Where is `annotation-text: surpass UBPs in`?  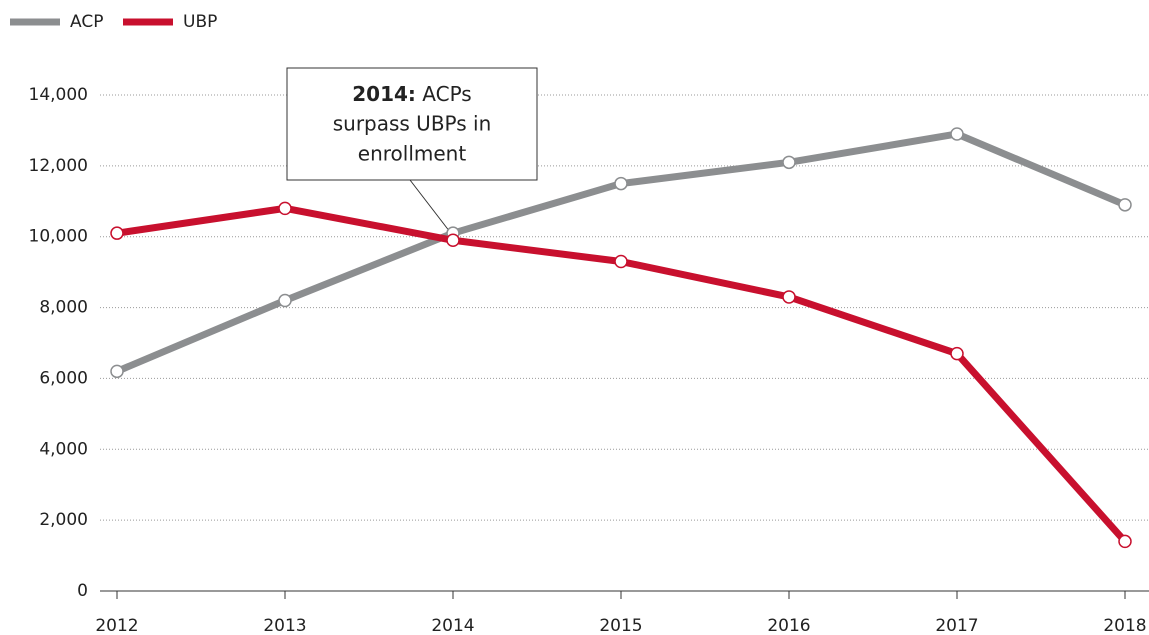
annotation-text: surpass UBPs in is located at coordinates (412, 124).